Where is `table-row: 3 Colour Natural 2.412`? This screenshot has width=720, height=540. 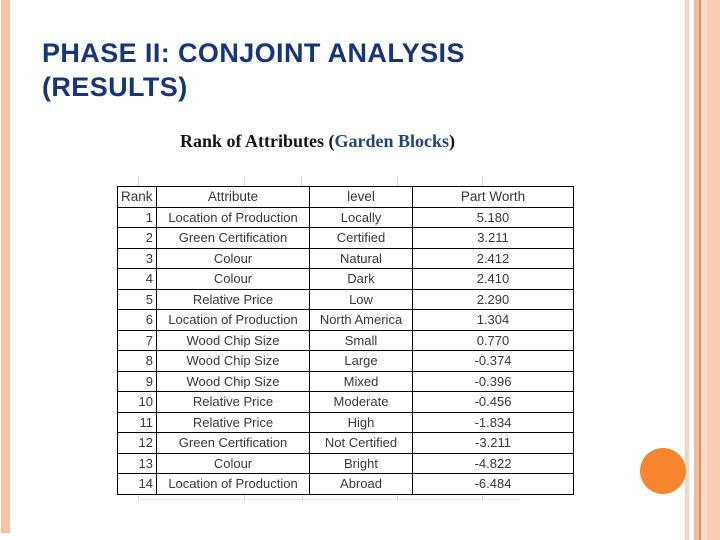 table-row: 3 Colour Natural 2.412 is located at coordinates (345, 258).